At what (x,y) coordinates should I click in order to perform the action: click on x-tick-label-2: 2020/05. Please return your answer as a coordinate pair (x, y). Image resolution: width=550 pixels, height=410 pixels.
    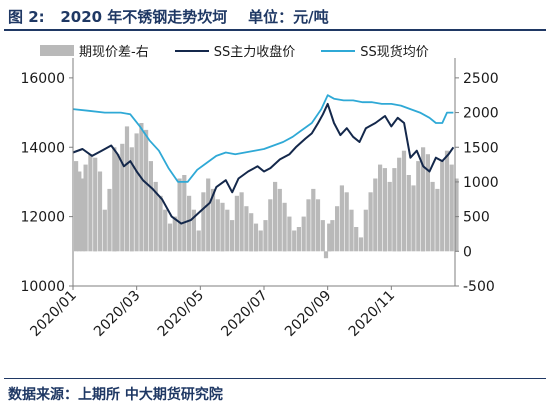
    Looking at the image, I should click on (181, 314).